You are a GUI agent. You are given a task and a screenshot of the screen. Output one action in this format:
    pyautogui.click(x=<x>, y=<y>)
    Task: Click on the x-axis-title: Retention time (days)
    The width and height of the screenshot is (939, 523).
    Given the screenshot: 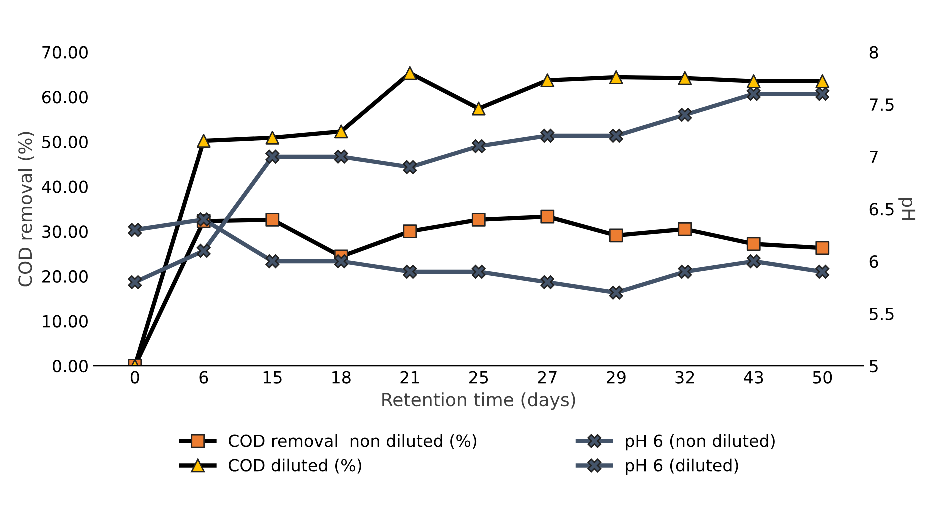 What is the action you would take?
    pyautogui.click(x=479, y=401)
    